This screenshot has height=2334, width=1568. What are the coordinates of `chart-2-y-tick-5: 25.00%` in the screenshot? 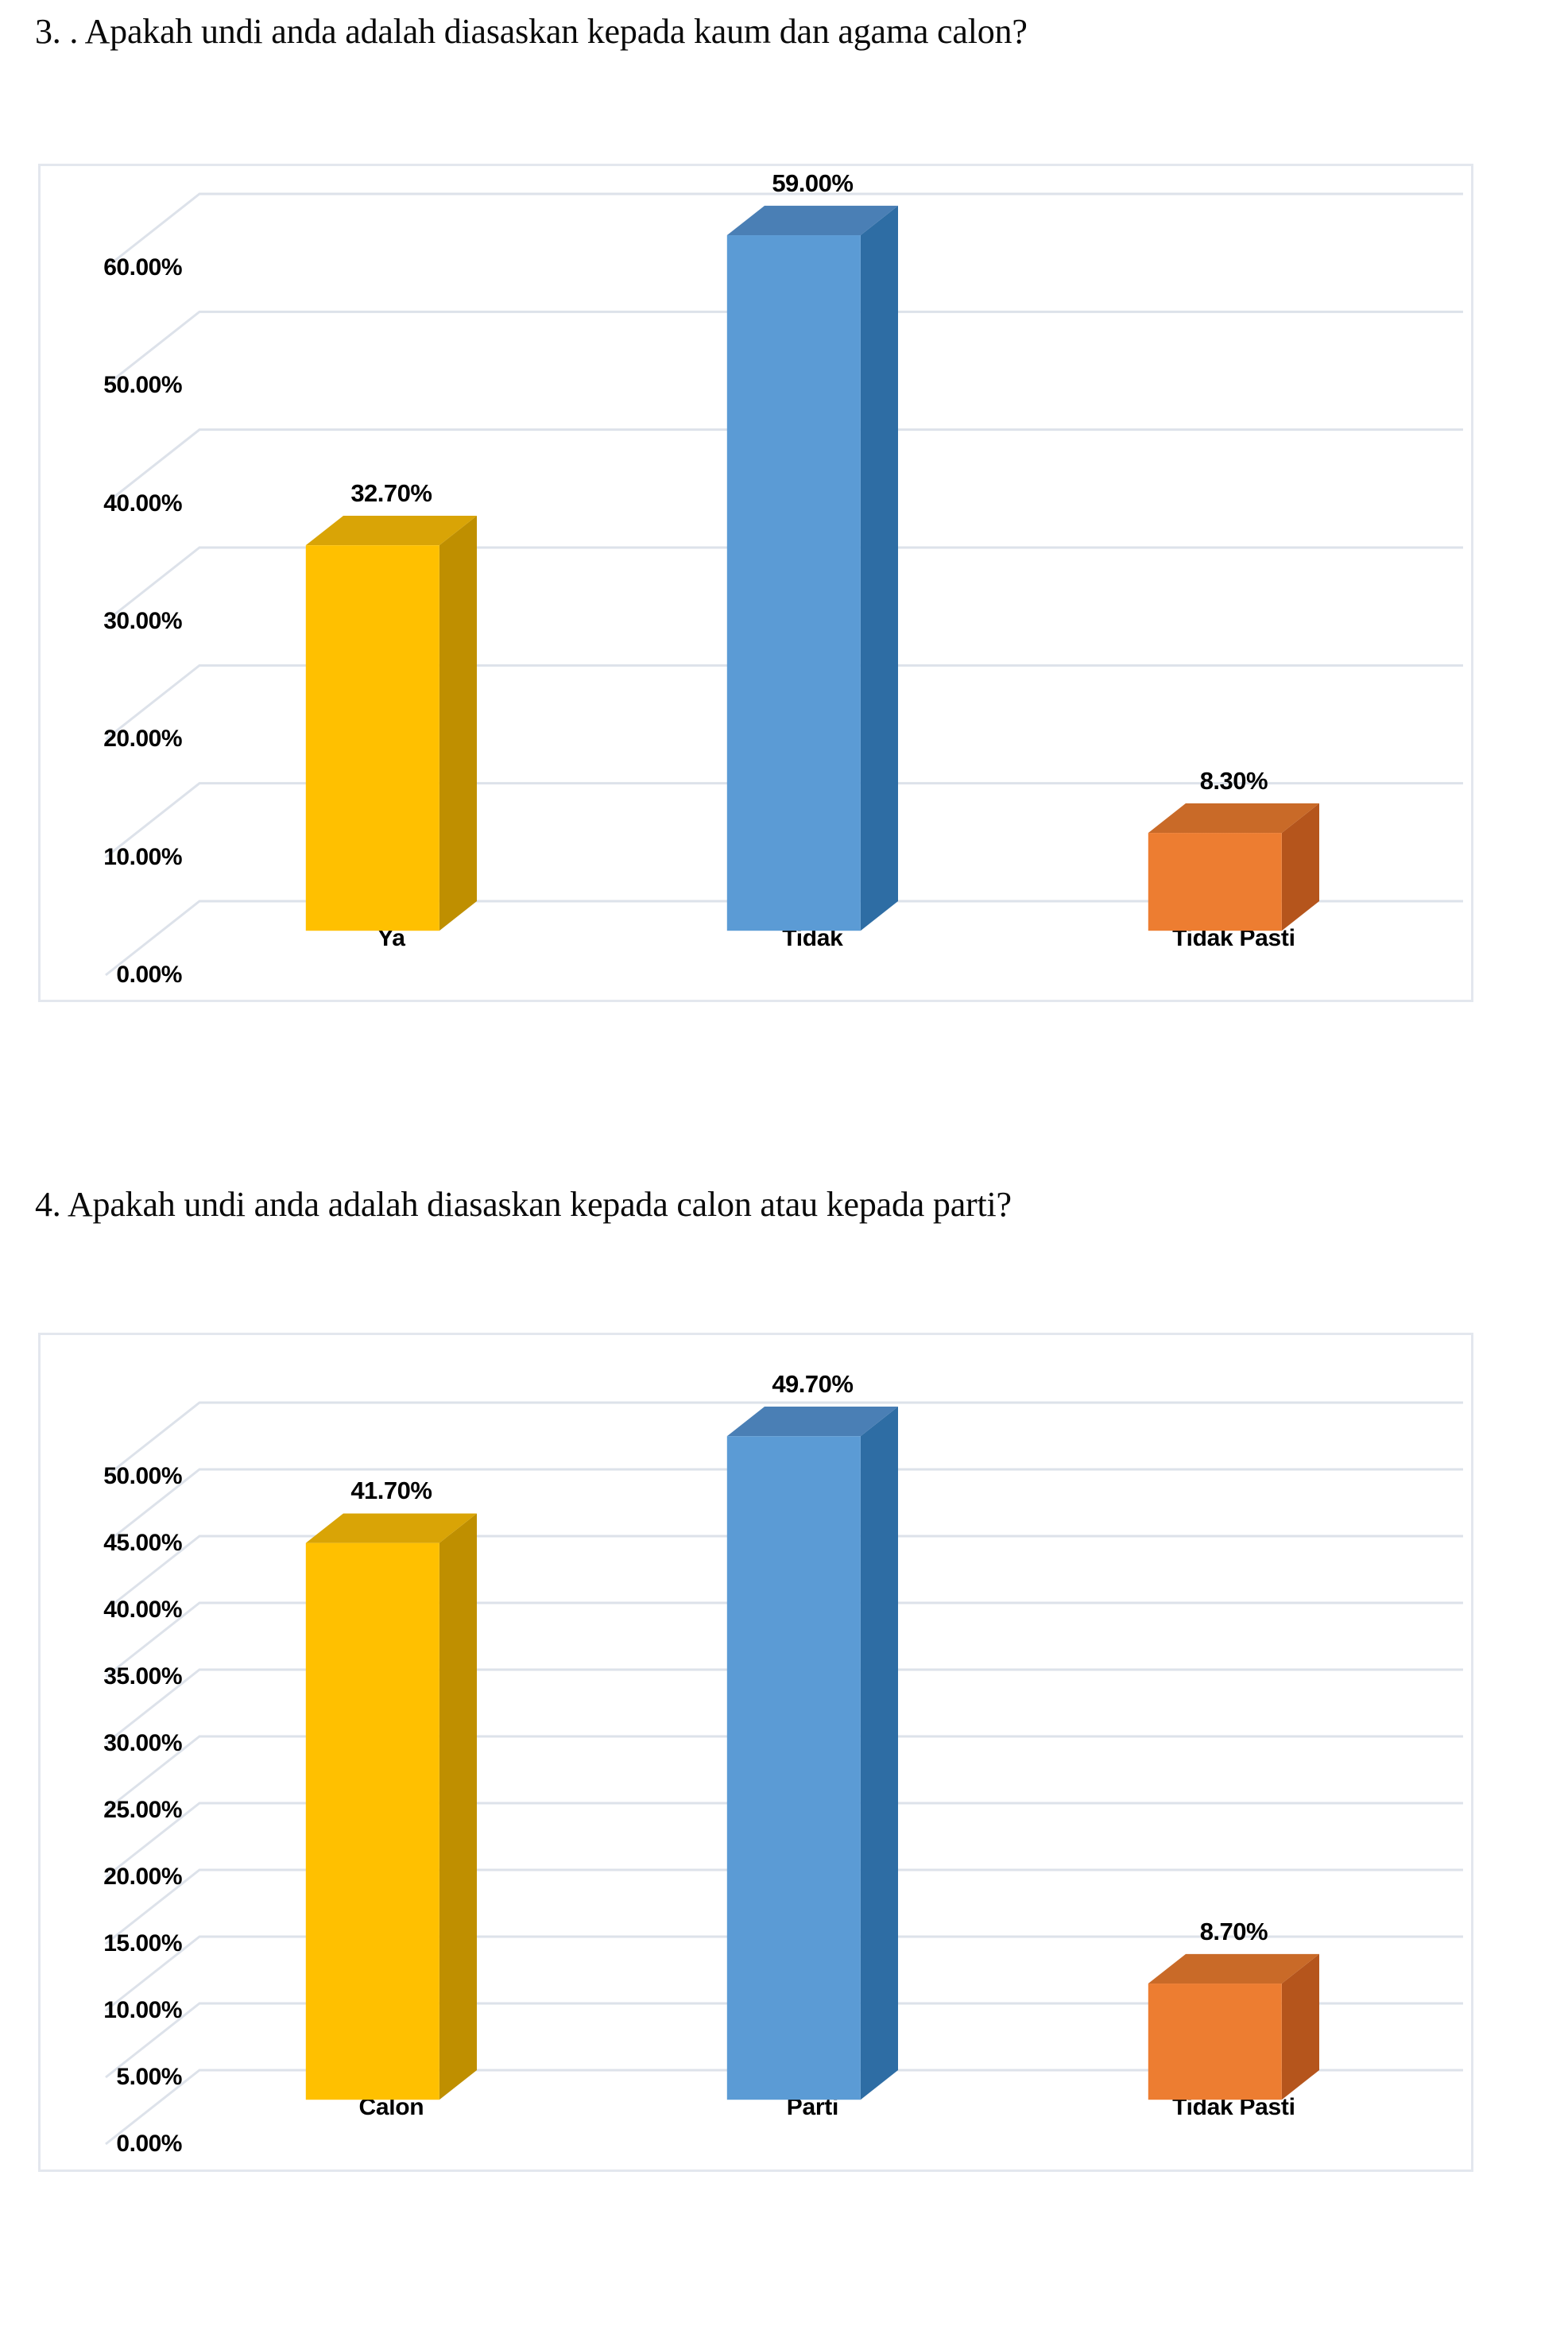 It's located at (142, 1810).